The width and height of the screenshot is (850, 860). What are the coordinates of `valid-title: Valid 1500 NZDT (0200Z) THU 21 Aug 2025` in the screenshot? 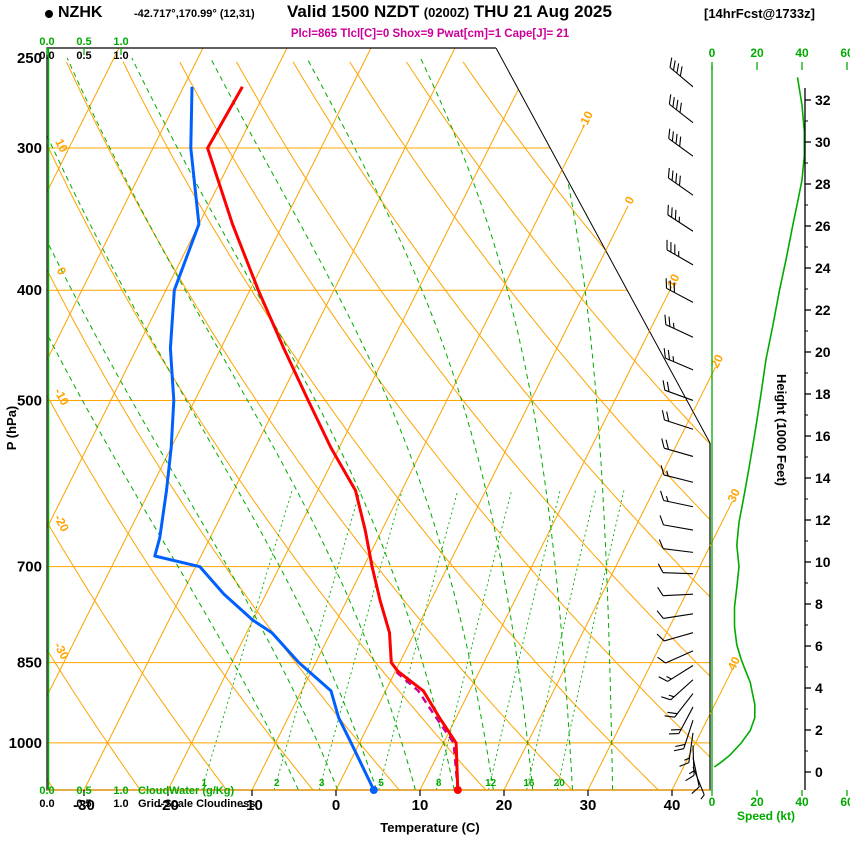 It's located at (449, 12).